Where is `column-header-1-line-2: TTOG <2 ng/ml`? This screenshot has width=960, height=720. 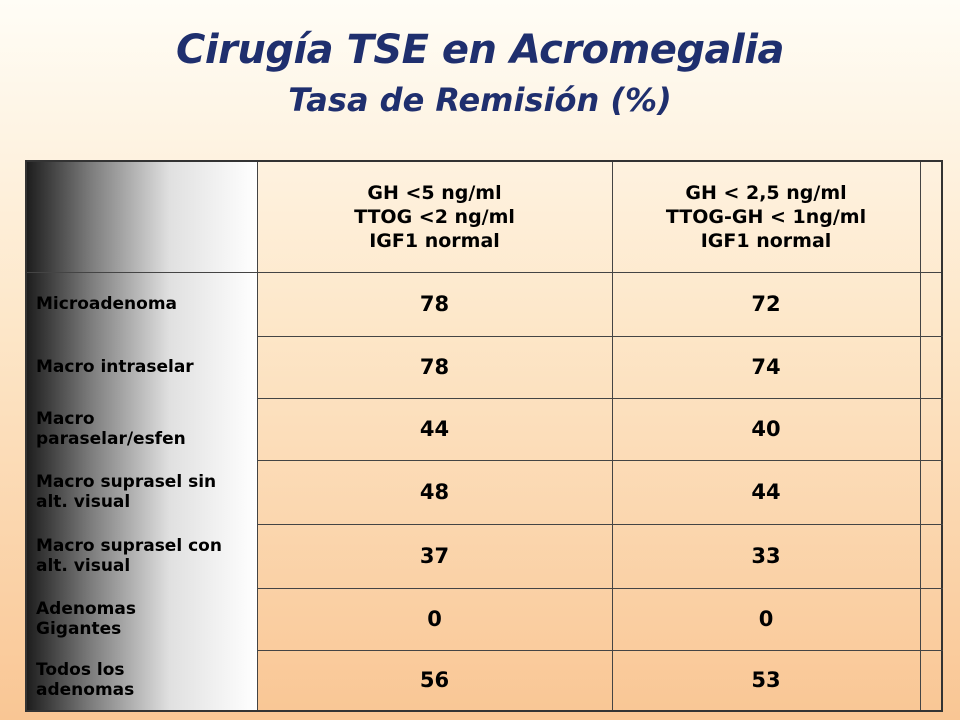
column-header-1-line-2: TTOG <2 ng/ml is located at coordinates (434, 217).